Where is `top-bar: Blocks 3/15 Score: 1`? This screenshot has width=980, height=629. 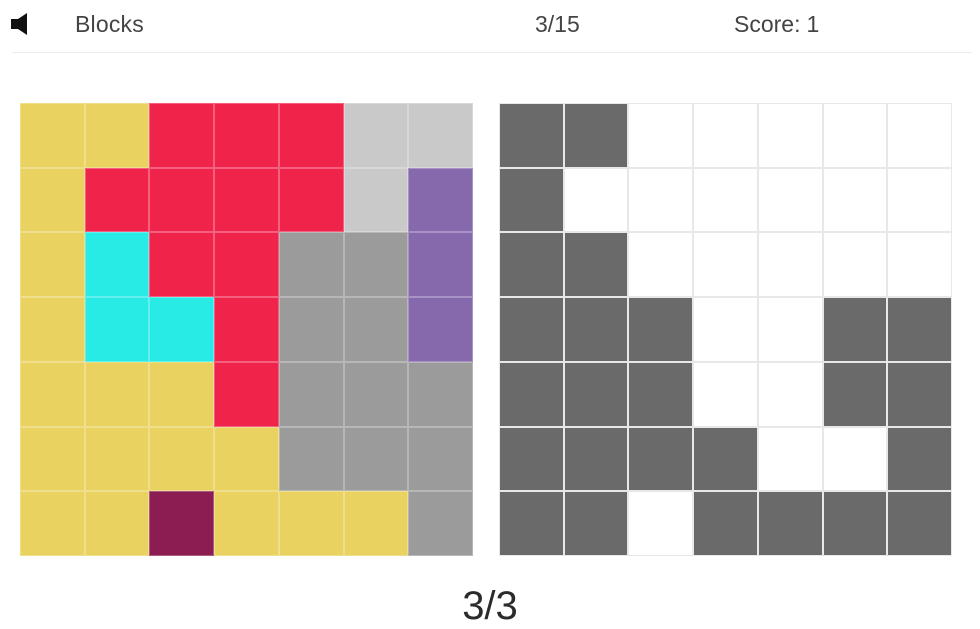
top-bar: Blocks 3/15 Score: 1 is located at coordinates (490, 26).